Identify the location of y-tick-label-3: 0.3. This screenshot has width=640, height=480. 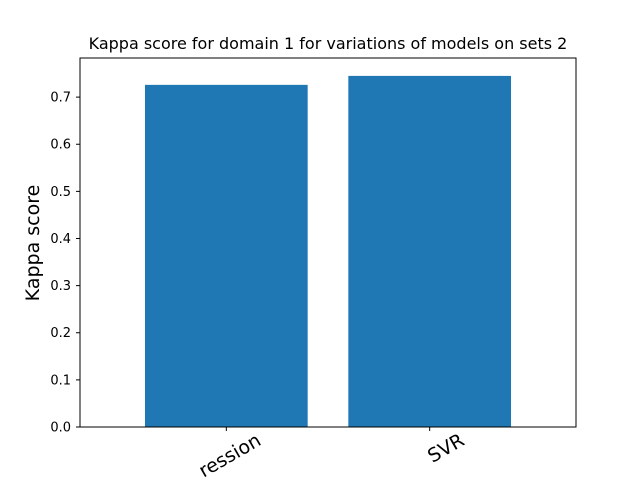
(60, 286).